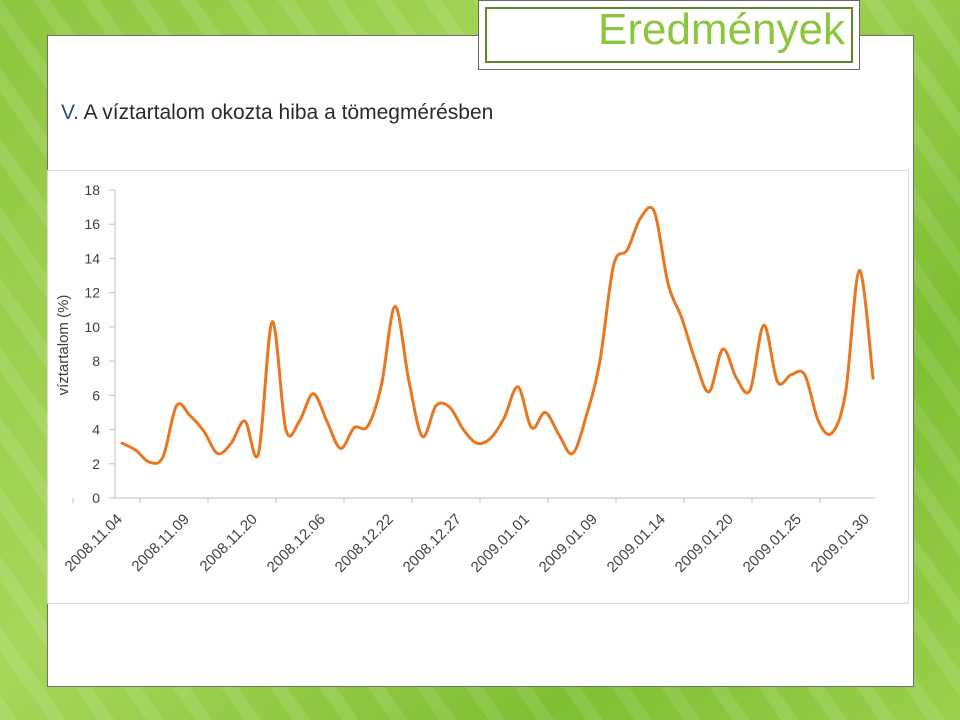 The image size is (960, 720). What do you see at coordinates (96, 498) in the screenshot?
I see `y-tick-label: 0` at bounding box center [96, 498].